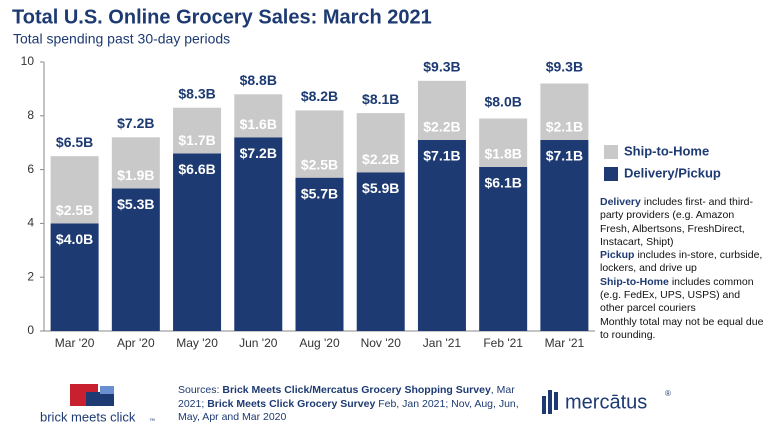 The image size is (768, 432). Describe the element at coordinates (380, 188) in the screenshot. I see `value-label: $5.9B` at that location.